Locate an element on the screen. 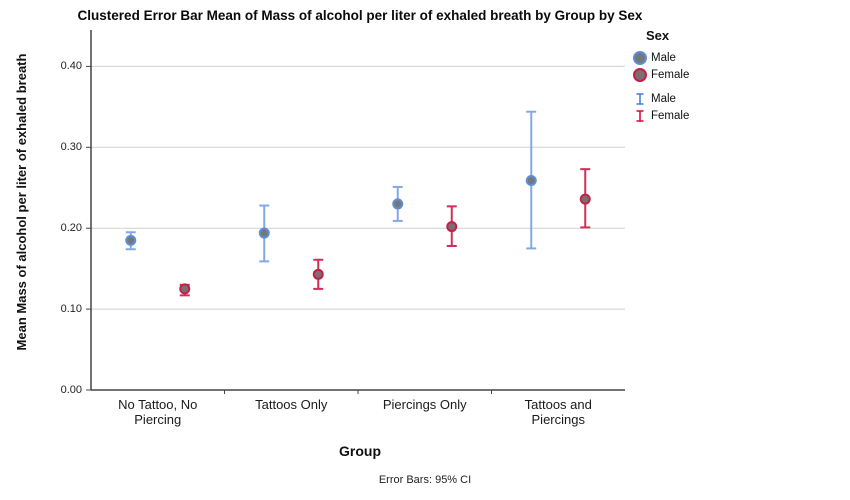  x-category-label: Tattoos and Piercings is located at coordinates (558, 412).